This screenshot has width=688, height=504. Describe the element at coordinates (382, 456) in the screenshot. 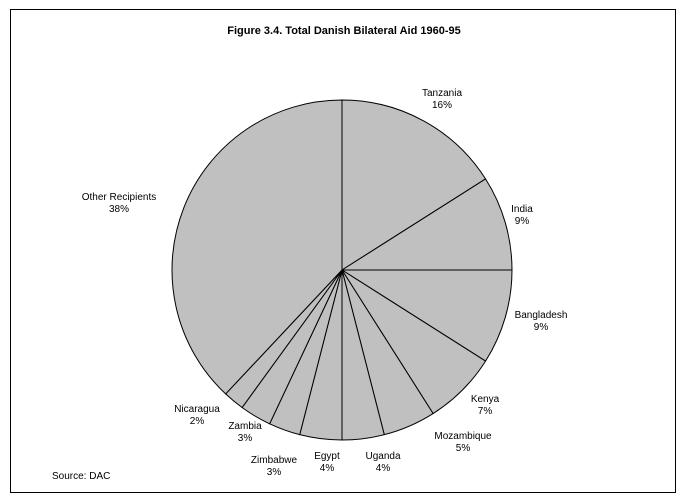

I see `slice-label: Uganda` at that location.